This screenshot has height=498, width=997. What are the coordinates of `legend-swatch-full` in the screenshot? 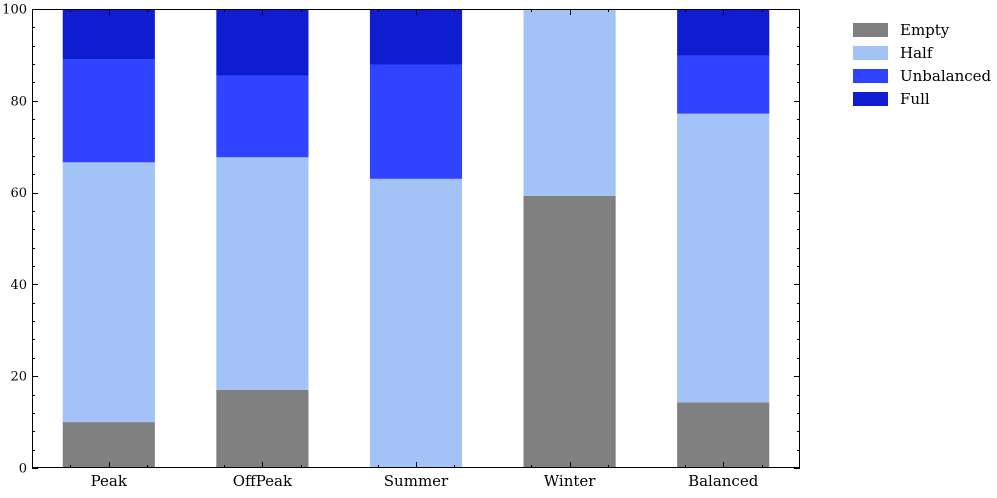 It's located at (870, 99).